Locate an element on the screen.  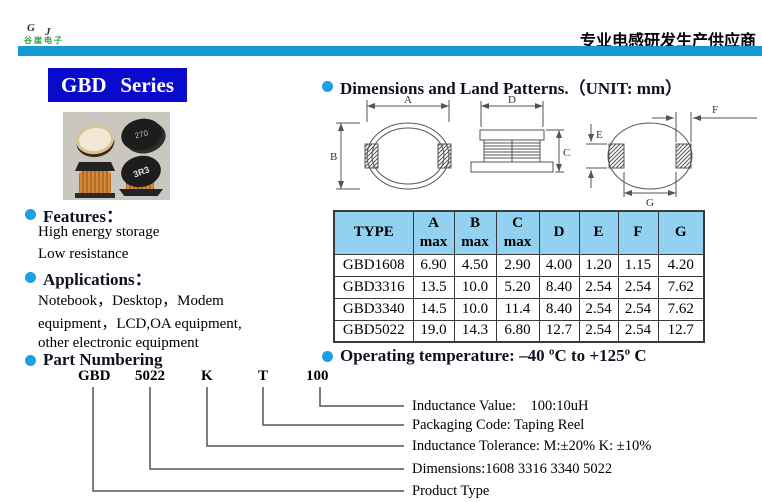
inductor-photo-coil-top is located at coordinates (95, 166).